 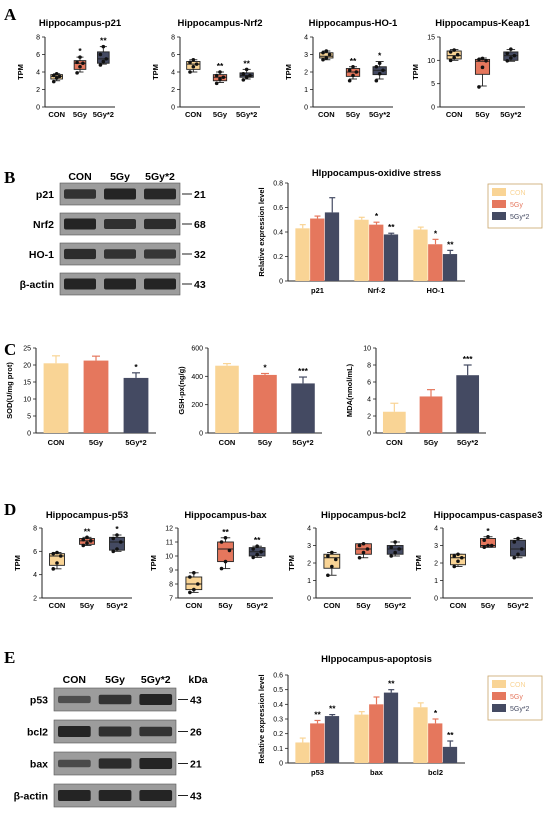 I want to click on legend-label: 5Gy, so click(x=516, y=697).